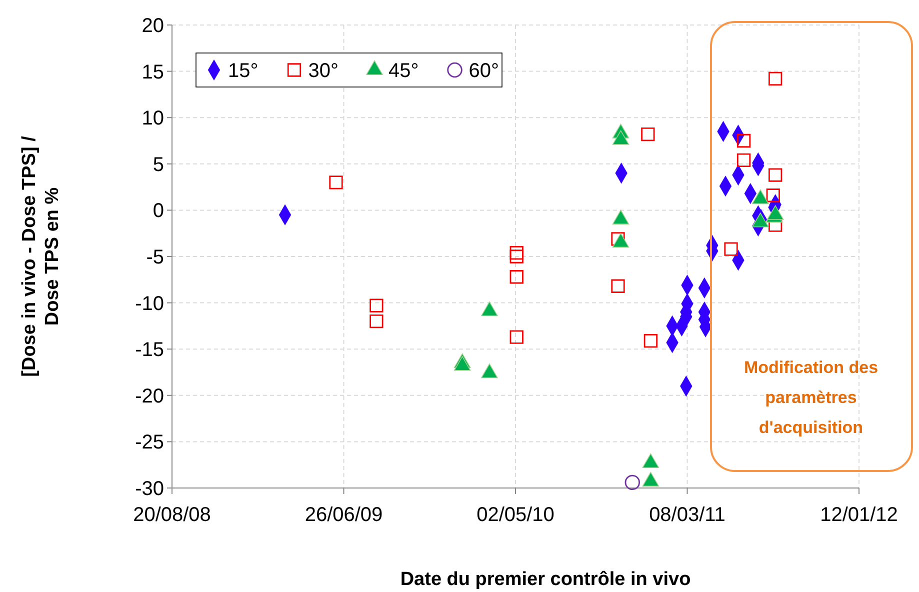 This screenshot has height=592, width=919. What do you see at coordinates (811, 397) in the screenshot?
I see `annotation: Modification des paramètres d'acquisition` at bounding box center [811, 397].